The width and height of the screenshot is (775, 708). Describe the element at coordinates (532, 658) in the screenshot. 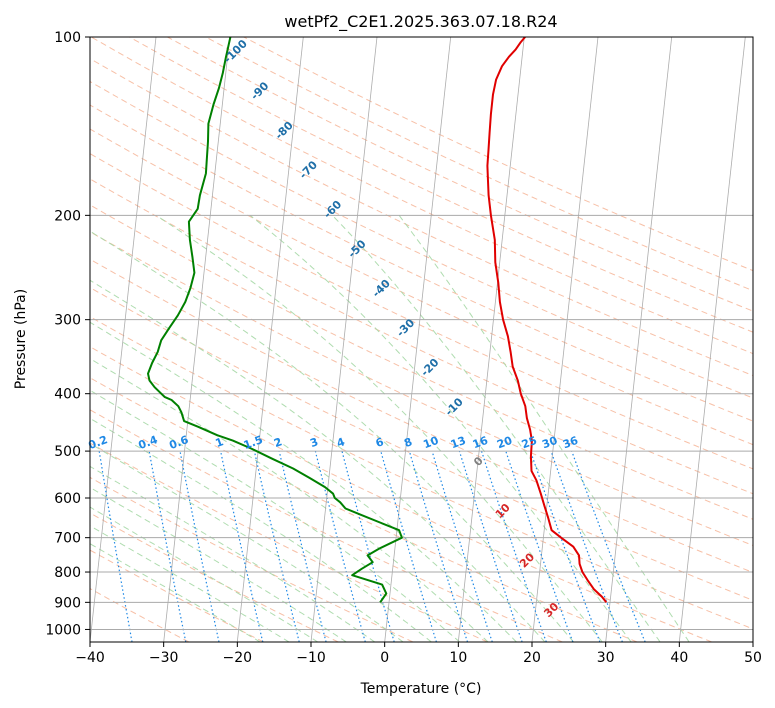

I see `x-tick-label: 20` at that location.